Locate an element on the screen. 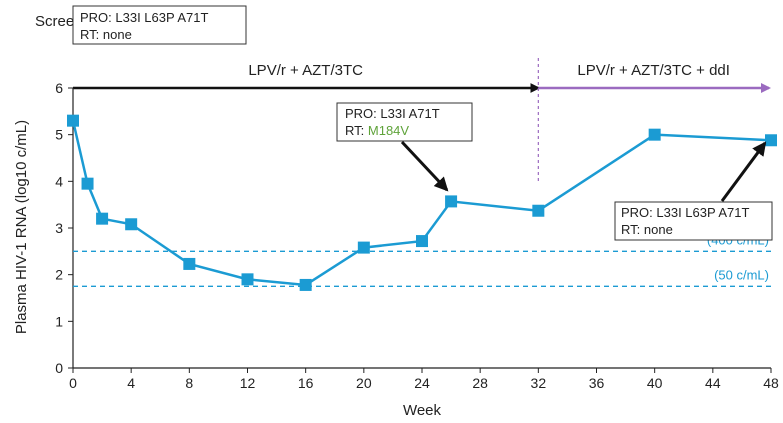 The image size is (783, 423). x-tick-label: 36 is located at coordinates (597, 383).